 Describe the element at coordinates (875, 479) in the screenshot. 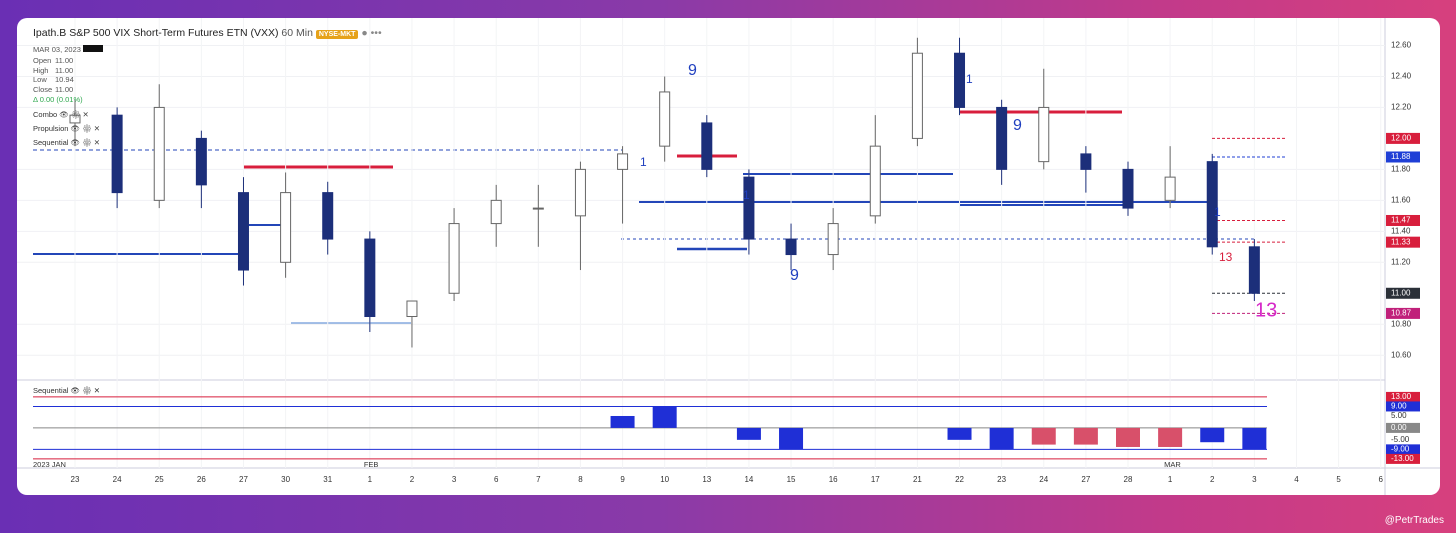

I see `x-tick-label: 17` at that location.